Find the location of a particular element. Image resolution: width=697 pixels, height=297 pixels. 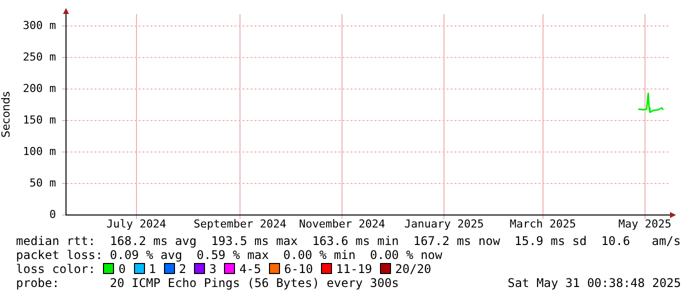

text: 0 is located at coordinates (122, 269).